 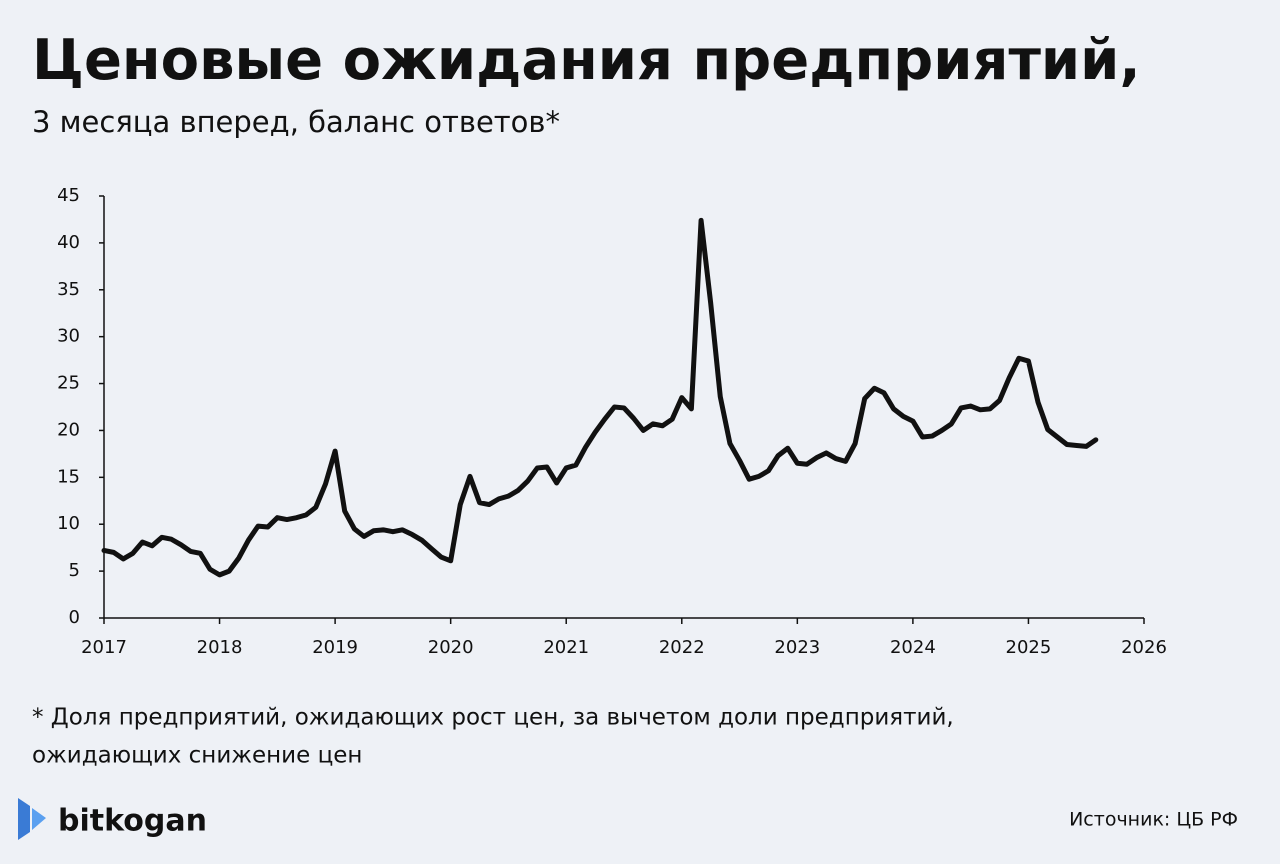 I want to click on brand: bitkogan, so click(x=132, y=821).